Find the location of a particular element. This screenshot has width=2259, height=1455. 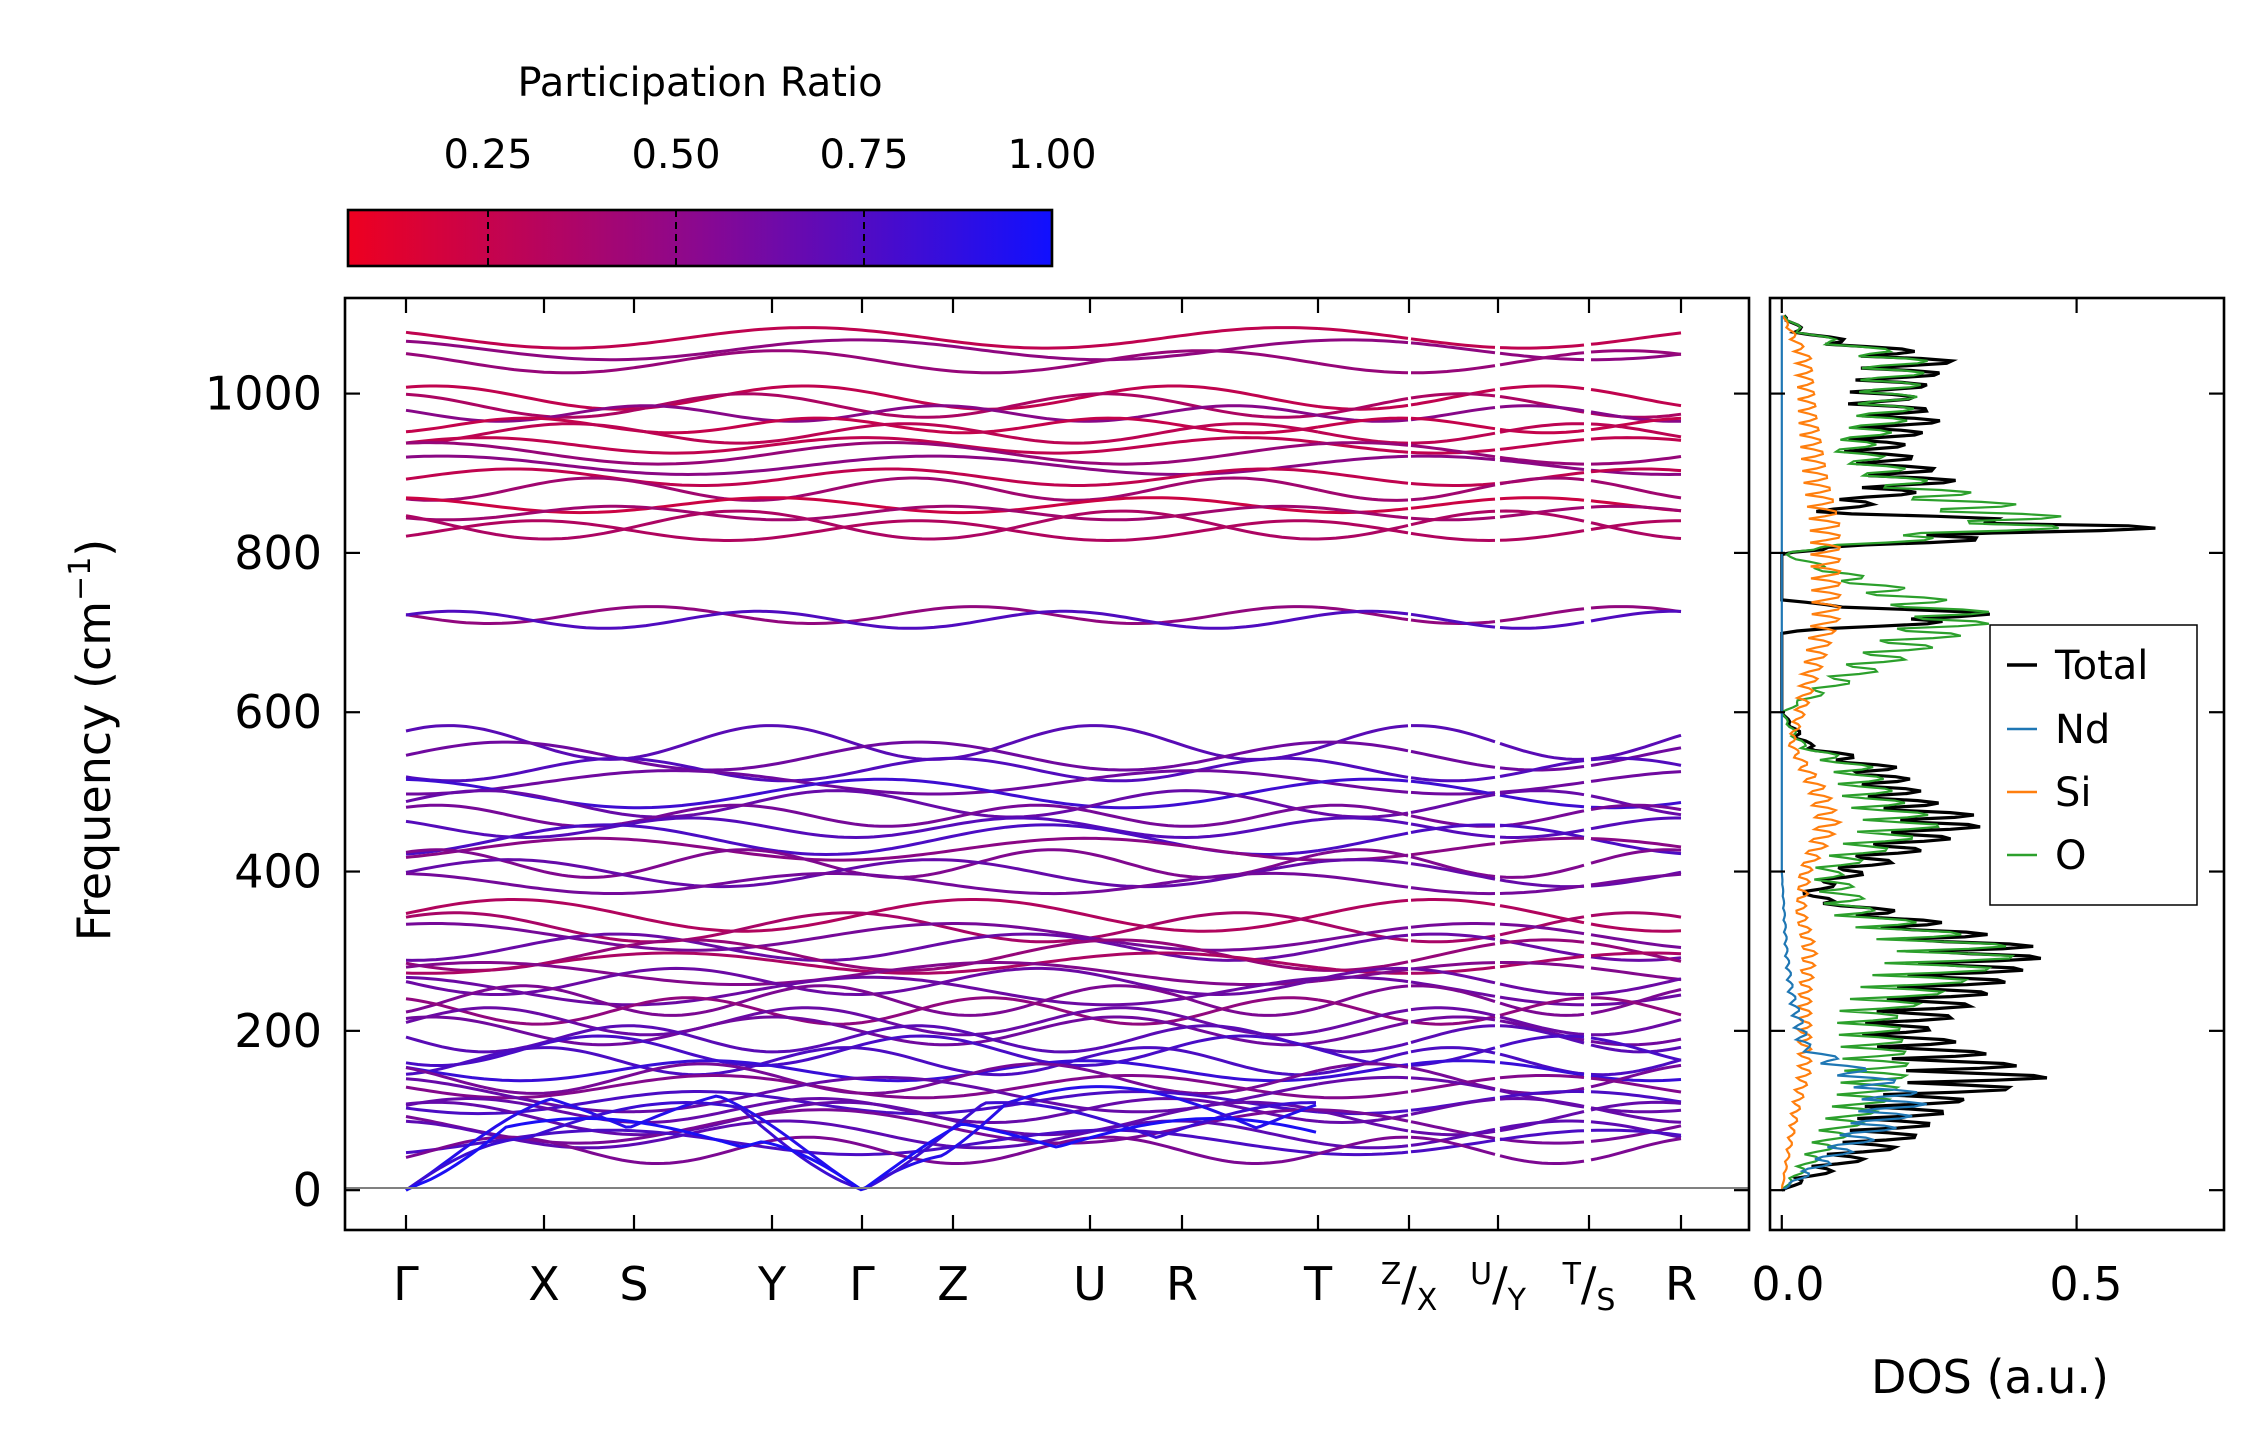

colorbar-tick-label-2: 0.75 is located at coordinates (863, 155).